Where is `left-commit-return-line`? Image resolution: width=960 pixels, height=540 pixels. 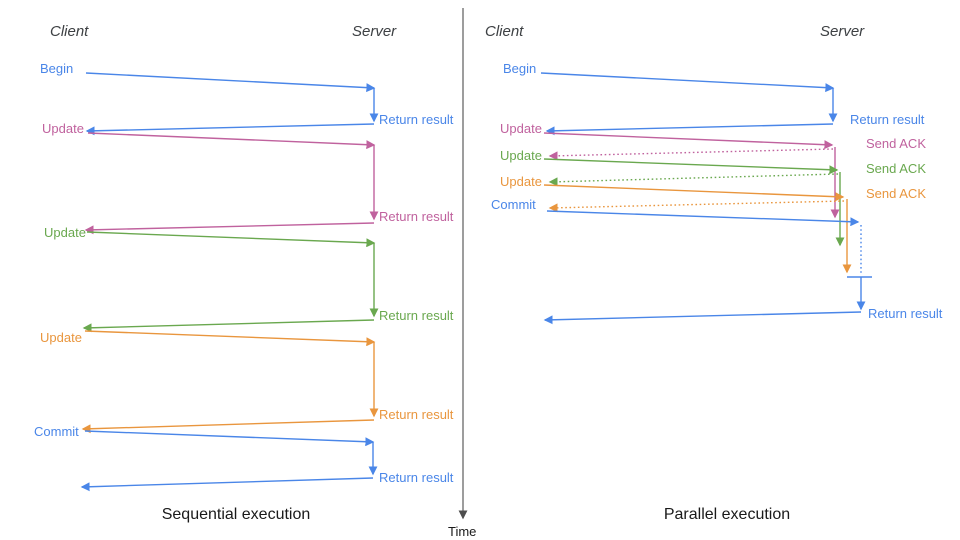
left-commit-return-line is located at coordinates (227, 484).